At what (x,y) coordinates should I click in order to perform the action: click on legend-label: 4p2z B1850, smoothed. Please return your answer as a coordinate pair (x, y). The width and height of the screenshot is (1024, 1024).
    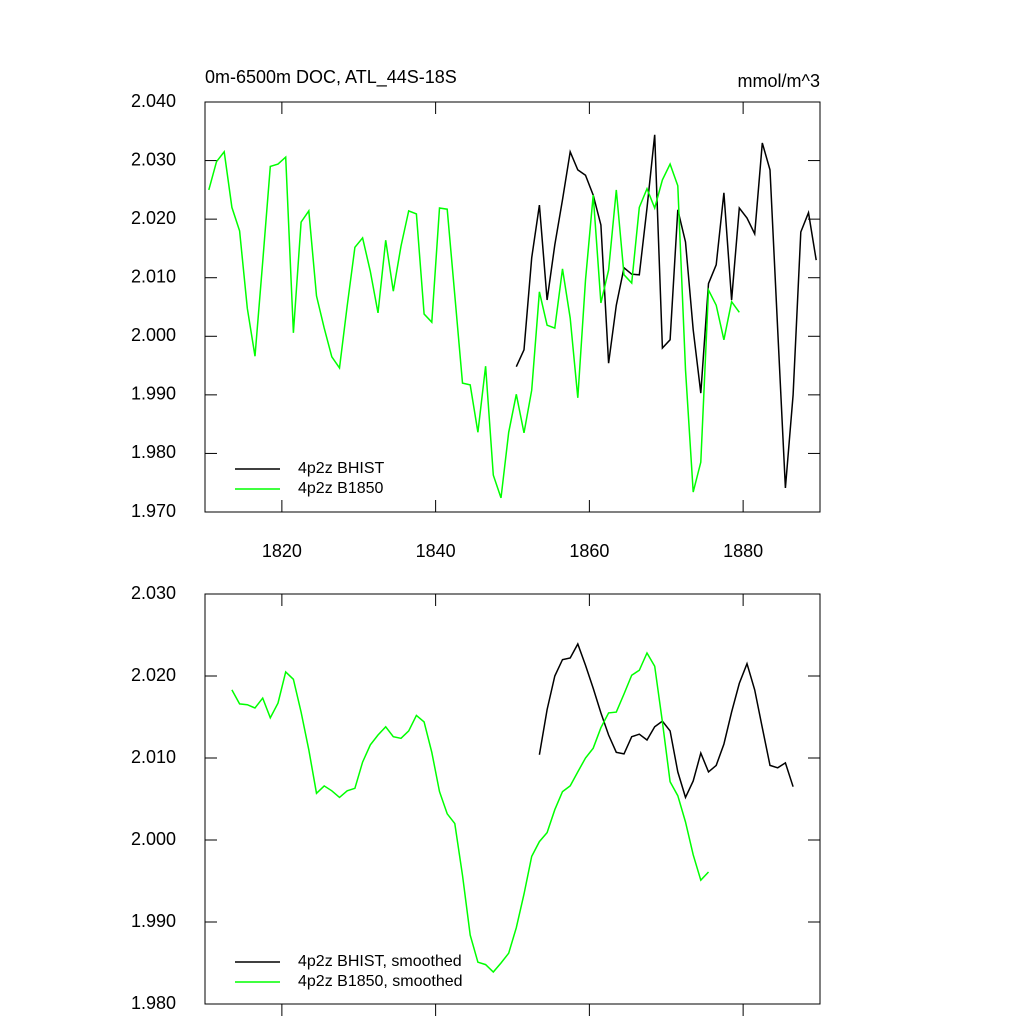
    Looking at the image, I should click on (380, 981).